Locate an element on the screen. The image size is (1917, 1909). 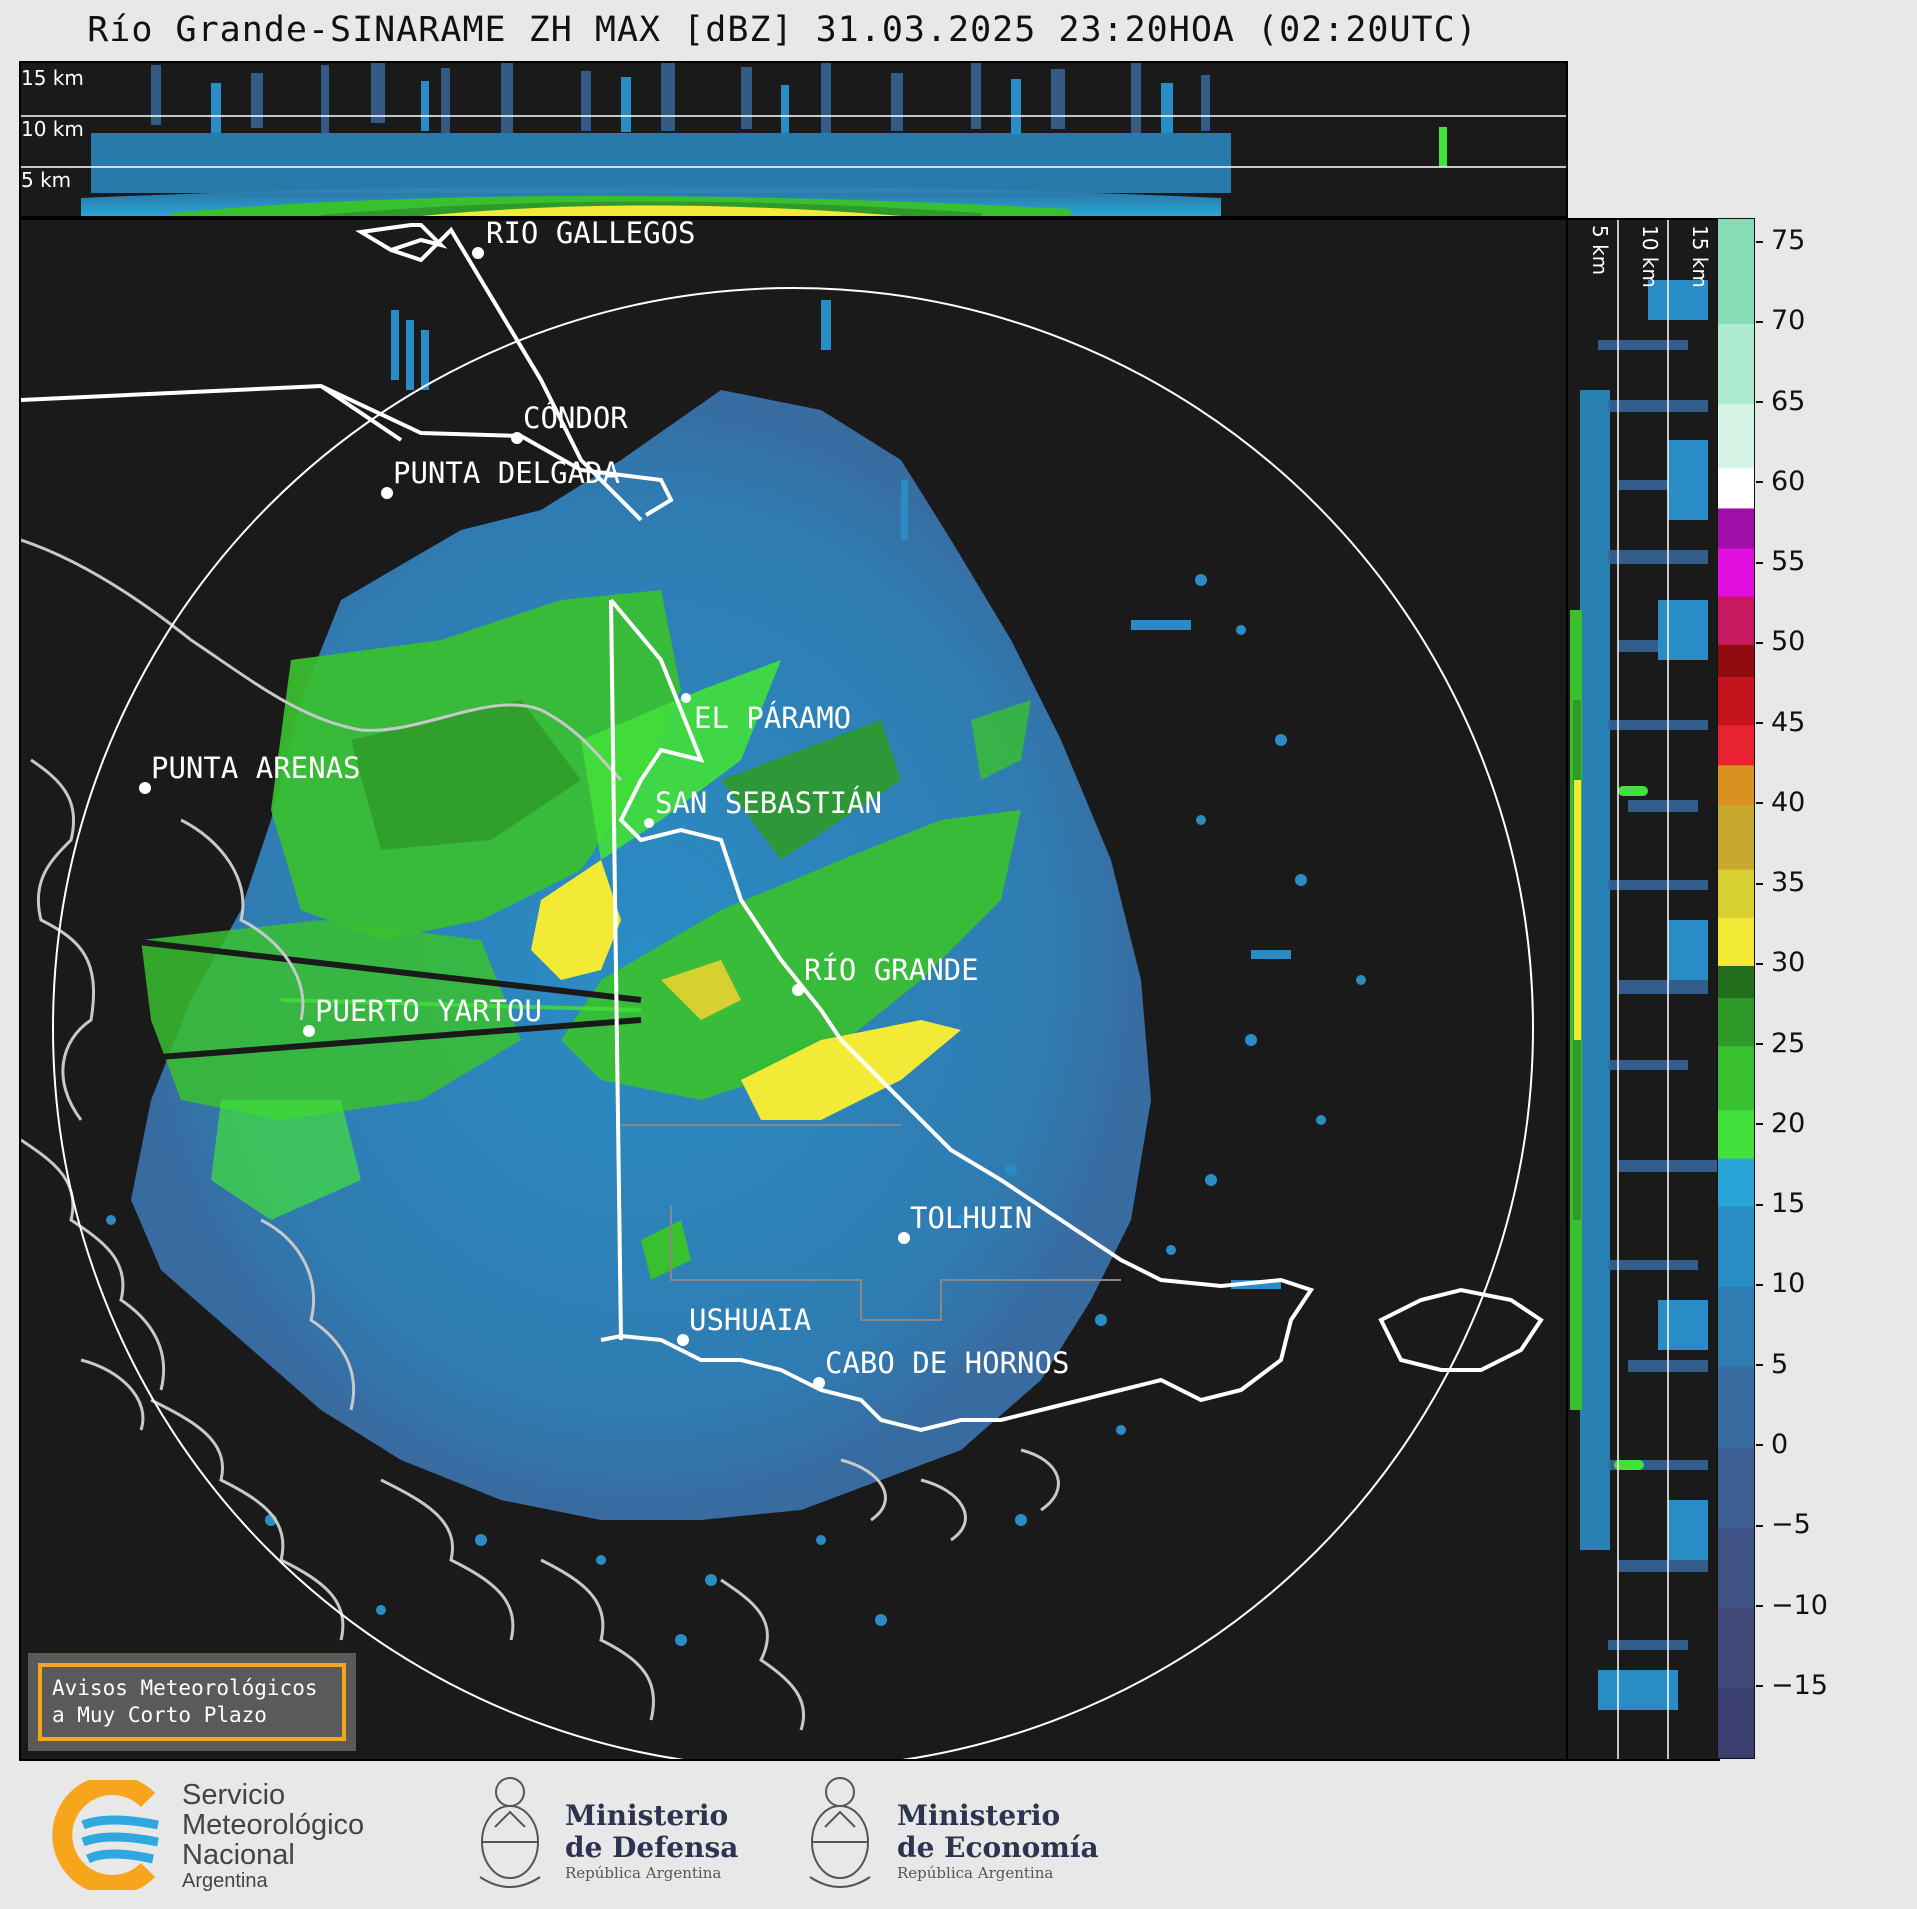
colorbar-tick: 15 is located at coordinates (1780, 1203).